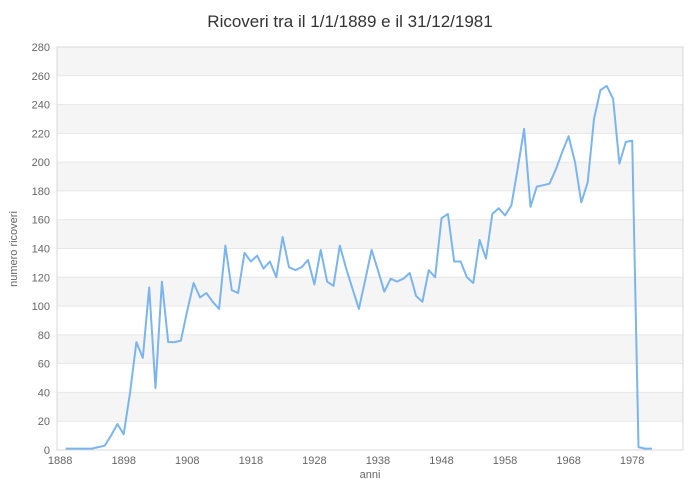 The height and width of the screenshot is (500, 700). Describe the element at coordinates (41, 307) in the screenshot. I see `y-tick-label: 100` at that location.